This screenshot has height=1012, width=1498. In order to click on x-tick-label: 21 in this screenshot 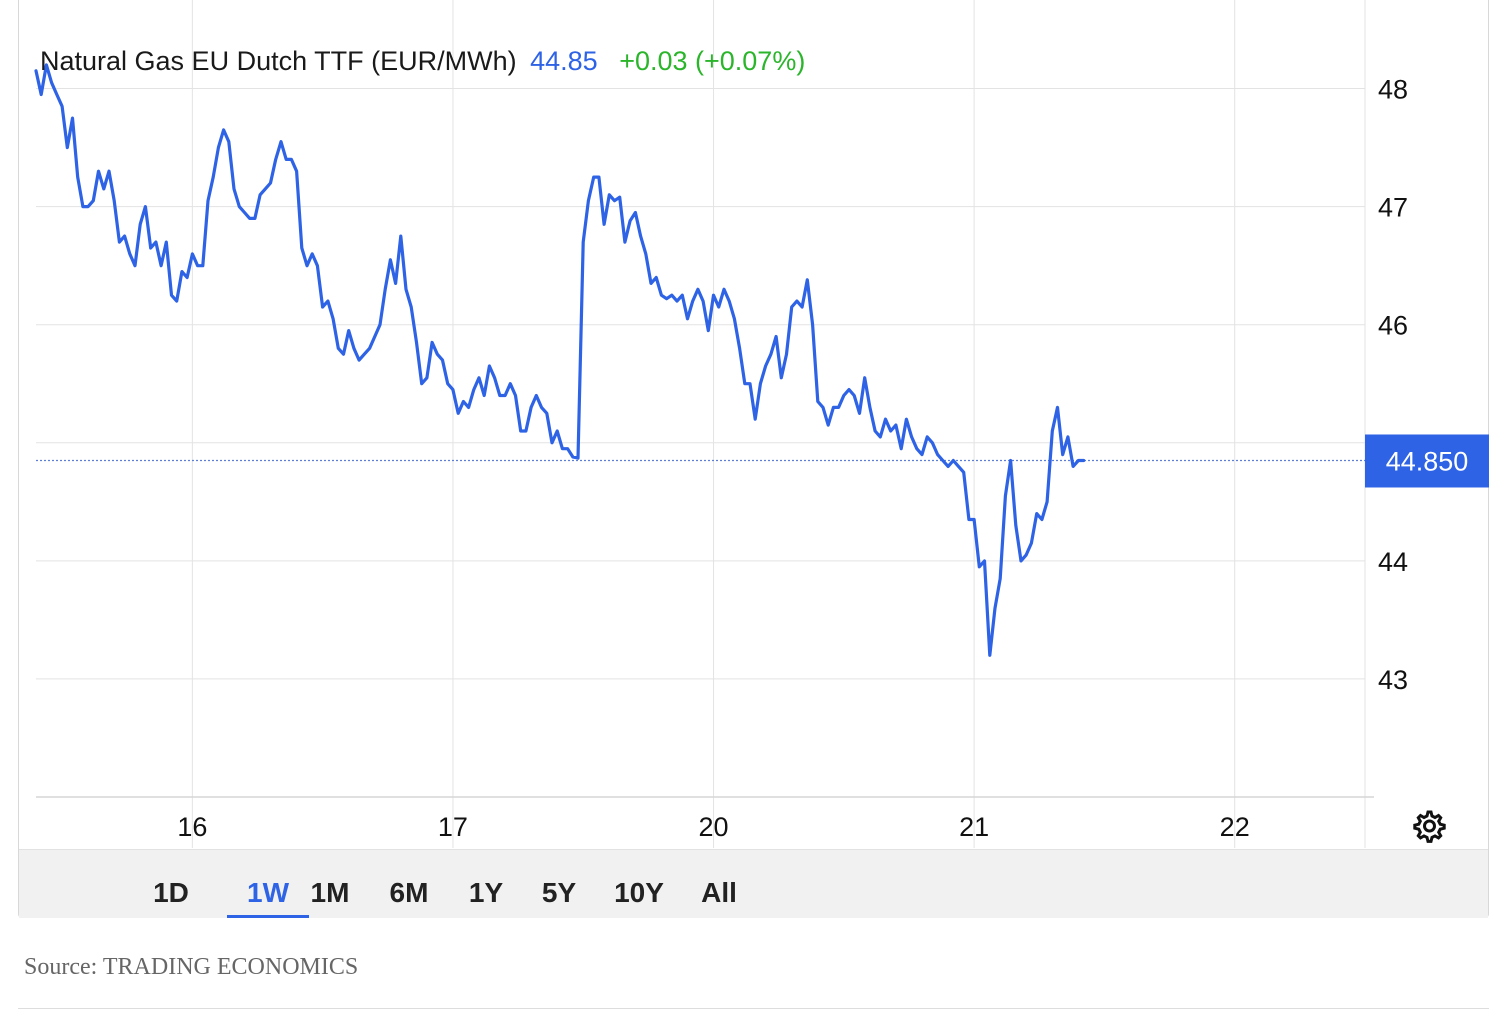, I will do `click(974, 827)`.